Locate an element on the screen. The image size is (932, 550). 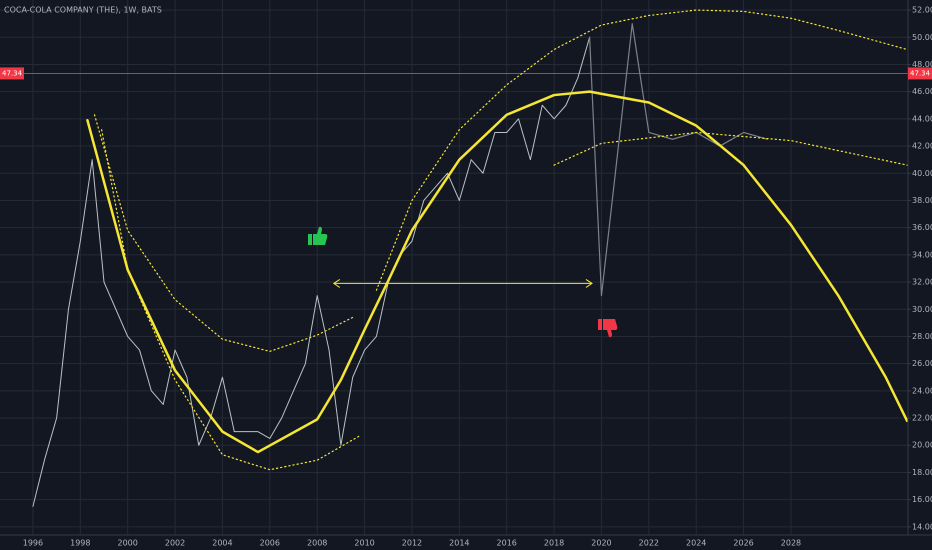
y-tick-label: 44.00 is located at coordinates (922, 118).